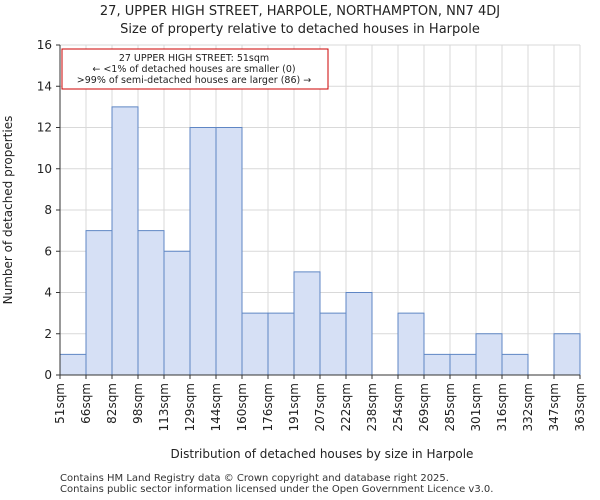 The height and width of the screenshot is (500, 600). What do you see at coordinates (48, 375) in the screenshot?
I see `y-tick-label: 0` at bounding box center [48, 375].